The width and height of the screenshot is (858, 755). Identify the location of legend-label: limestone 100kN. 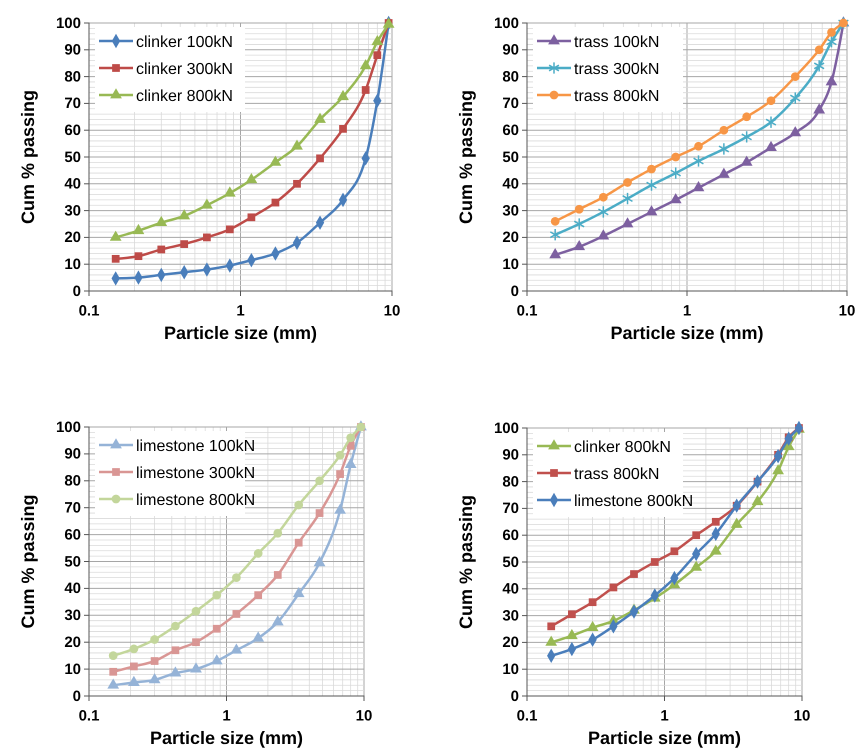
(196, 446).